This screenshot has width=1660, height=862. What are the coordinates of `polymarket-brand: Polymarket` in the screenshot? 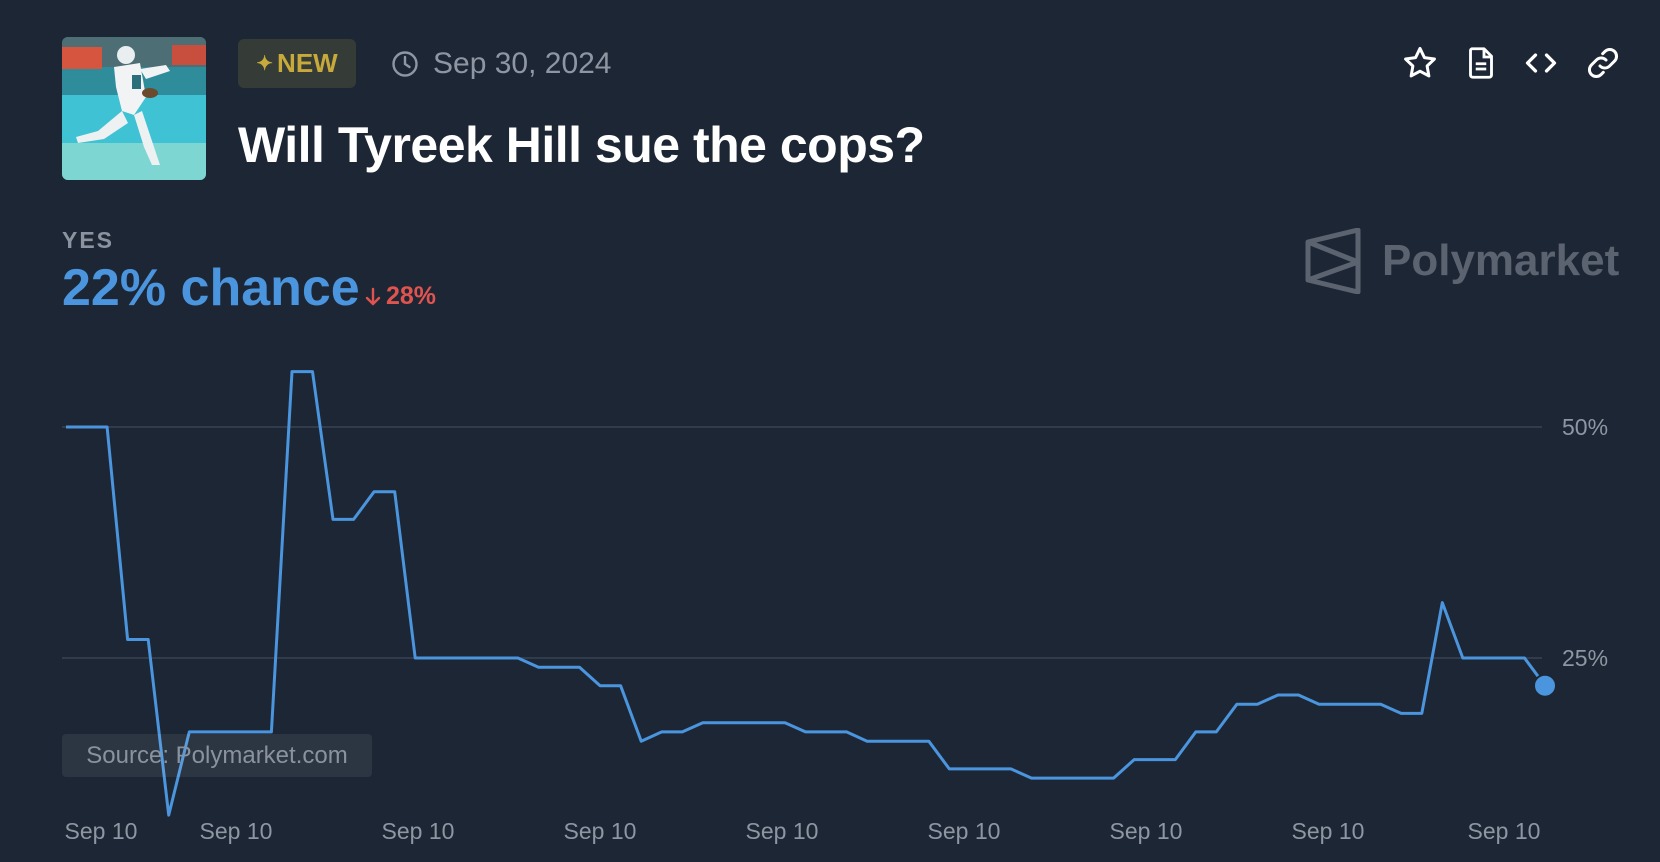 It's located at (1461, 261).